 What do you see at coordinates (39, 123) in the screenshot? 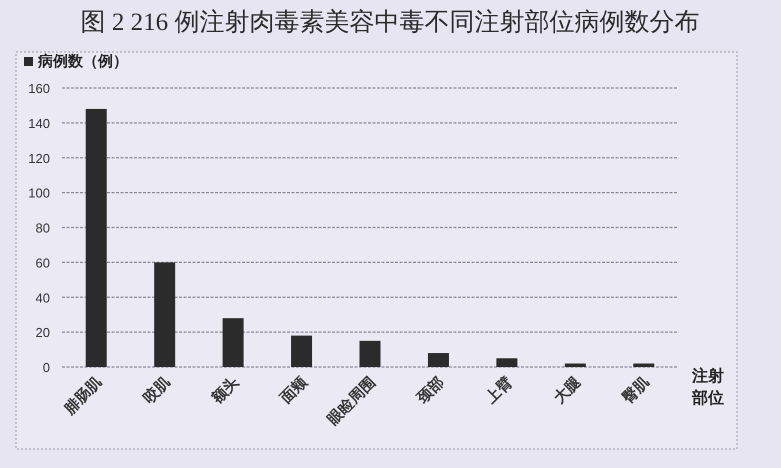
I see `y-tick-label: 140` at bounding box center [39, 123].